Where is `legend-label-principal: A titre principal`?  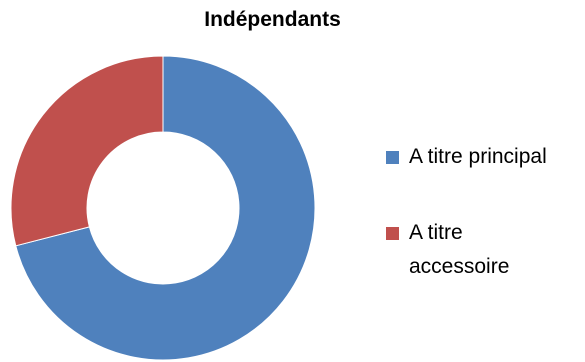 legend-label-principal: A titre principal is located at coordinates (478, 156).